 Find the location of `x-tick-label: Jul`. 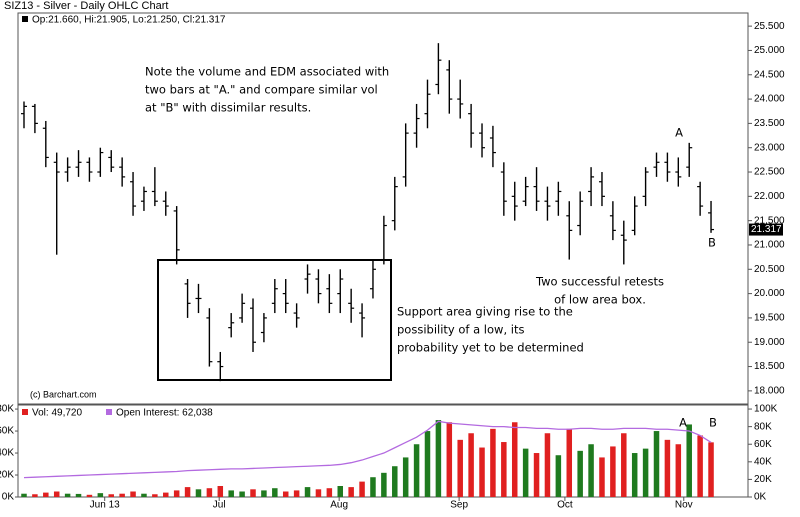

x-tick-label: Jul is located at coordinates (219, 505).